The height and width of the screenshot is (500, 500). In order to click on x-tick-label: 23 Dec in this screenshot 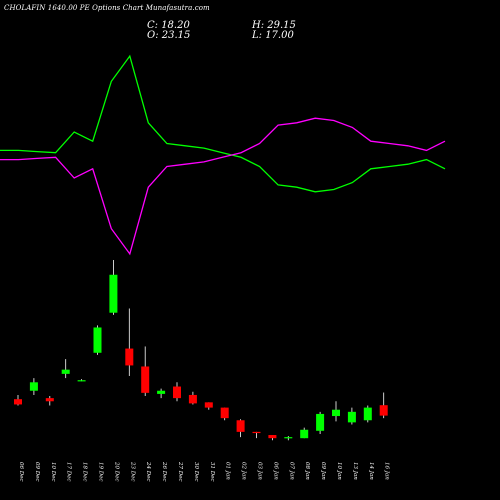, I will do `click(132, 471)`.